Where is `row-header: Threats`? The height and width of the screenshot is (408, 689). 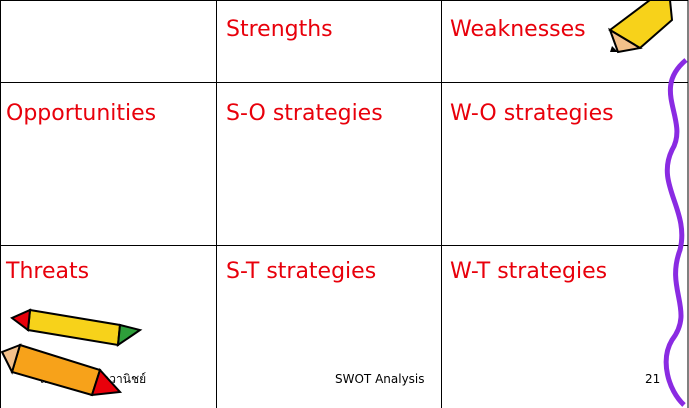
row-header: Threats is located at coordinates (47, 271).